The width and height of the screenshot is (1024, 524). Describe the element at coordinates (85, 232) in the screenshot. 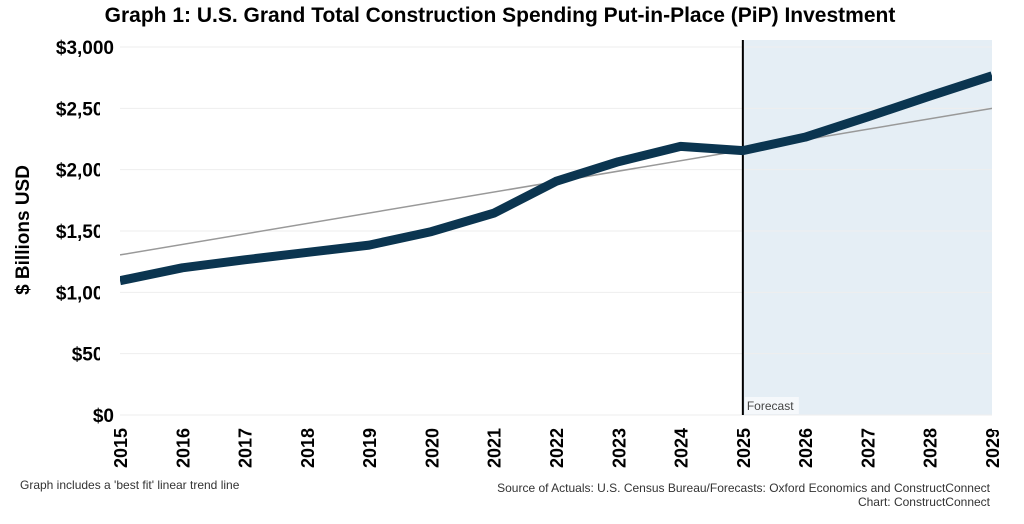

I see `y-tick-label: $1,500` at that location.